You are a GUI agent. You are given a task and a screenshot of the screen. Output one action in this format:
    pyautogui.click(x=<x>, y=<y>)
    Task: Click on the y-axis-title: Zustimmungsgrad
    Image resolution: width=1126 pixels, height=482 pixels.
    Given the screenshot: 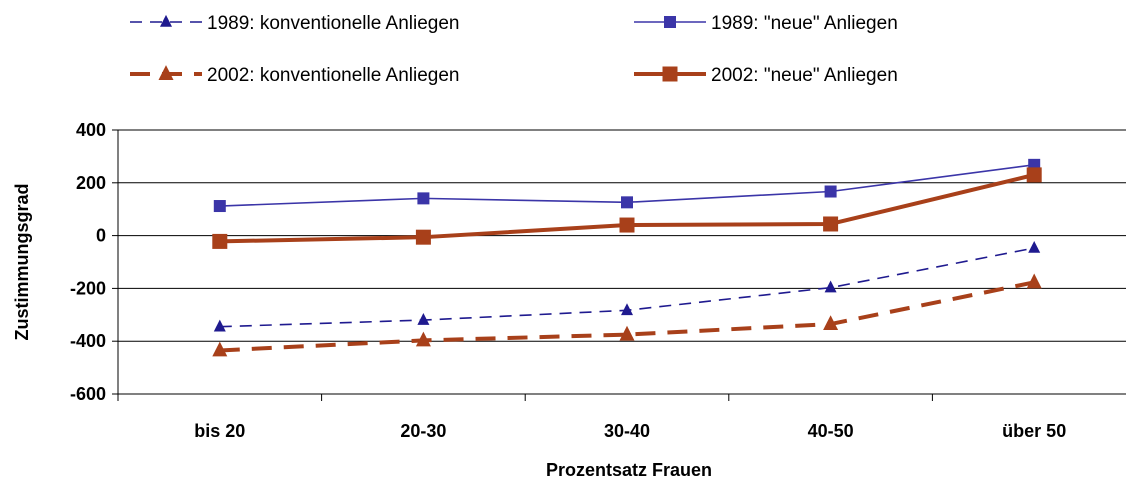 What is the action you would take?
    pyautogui.click(x=22, y=261)
    